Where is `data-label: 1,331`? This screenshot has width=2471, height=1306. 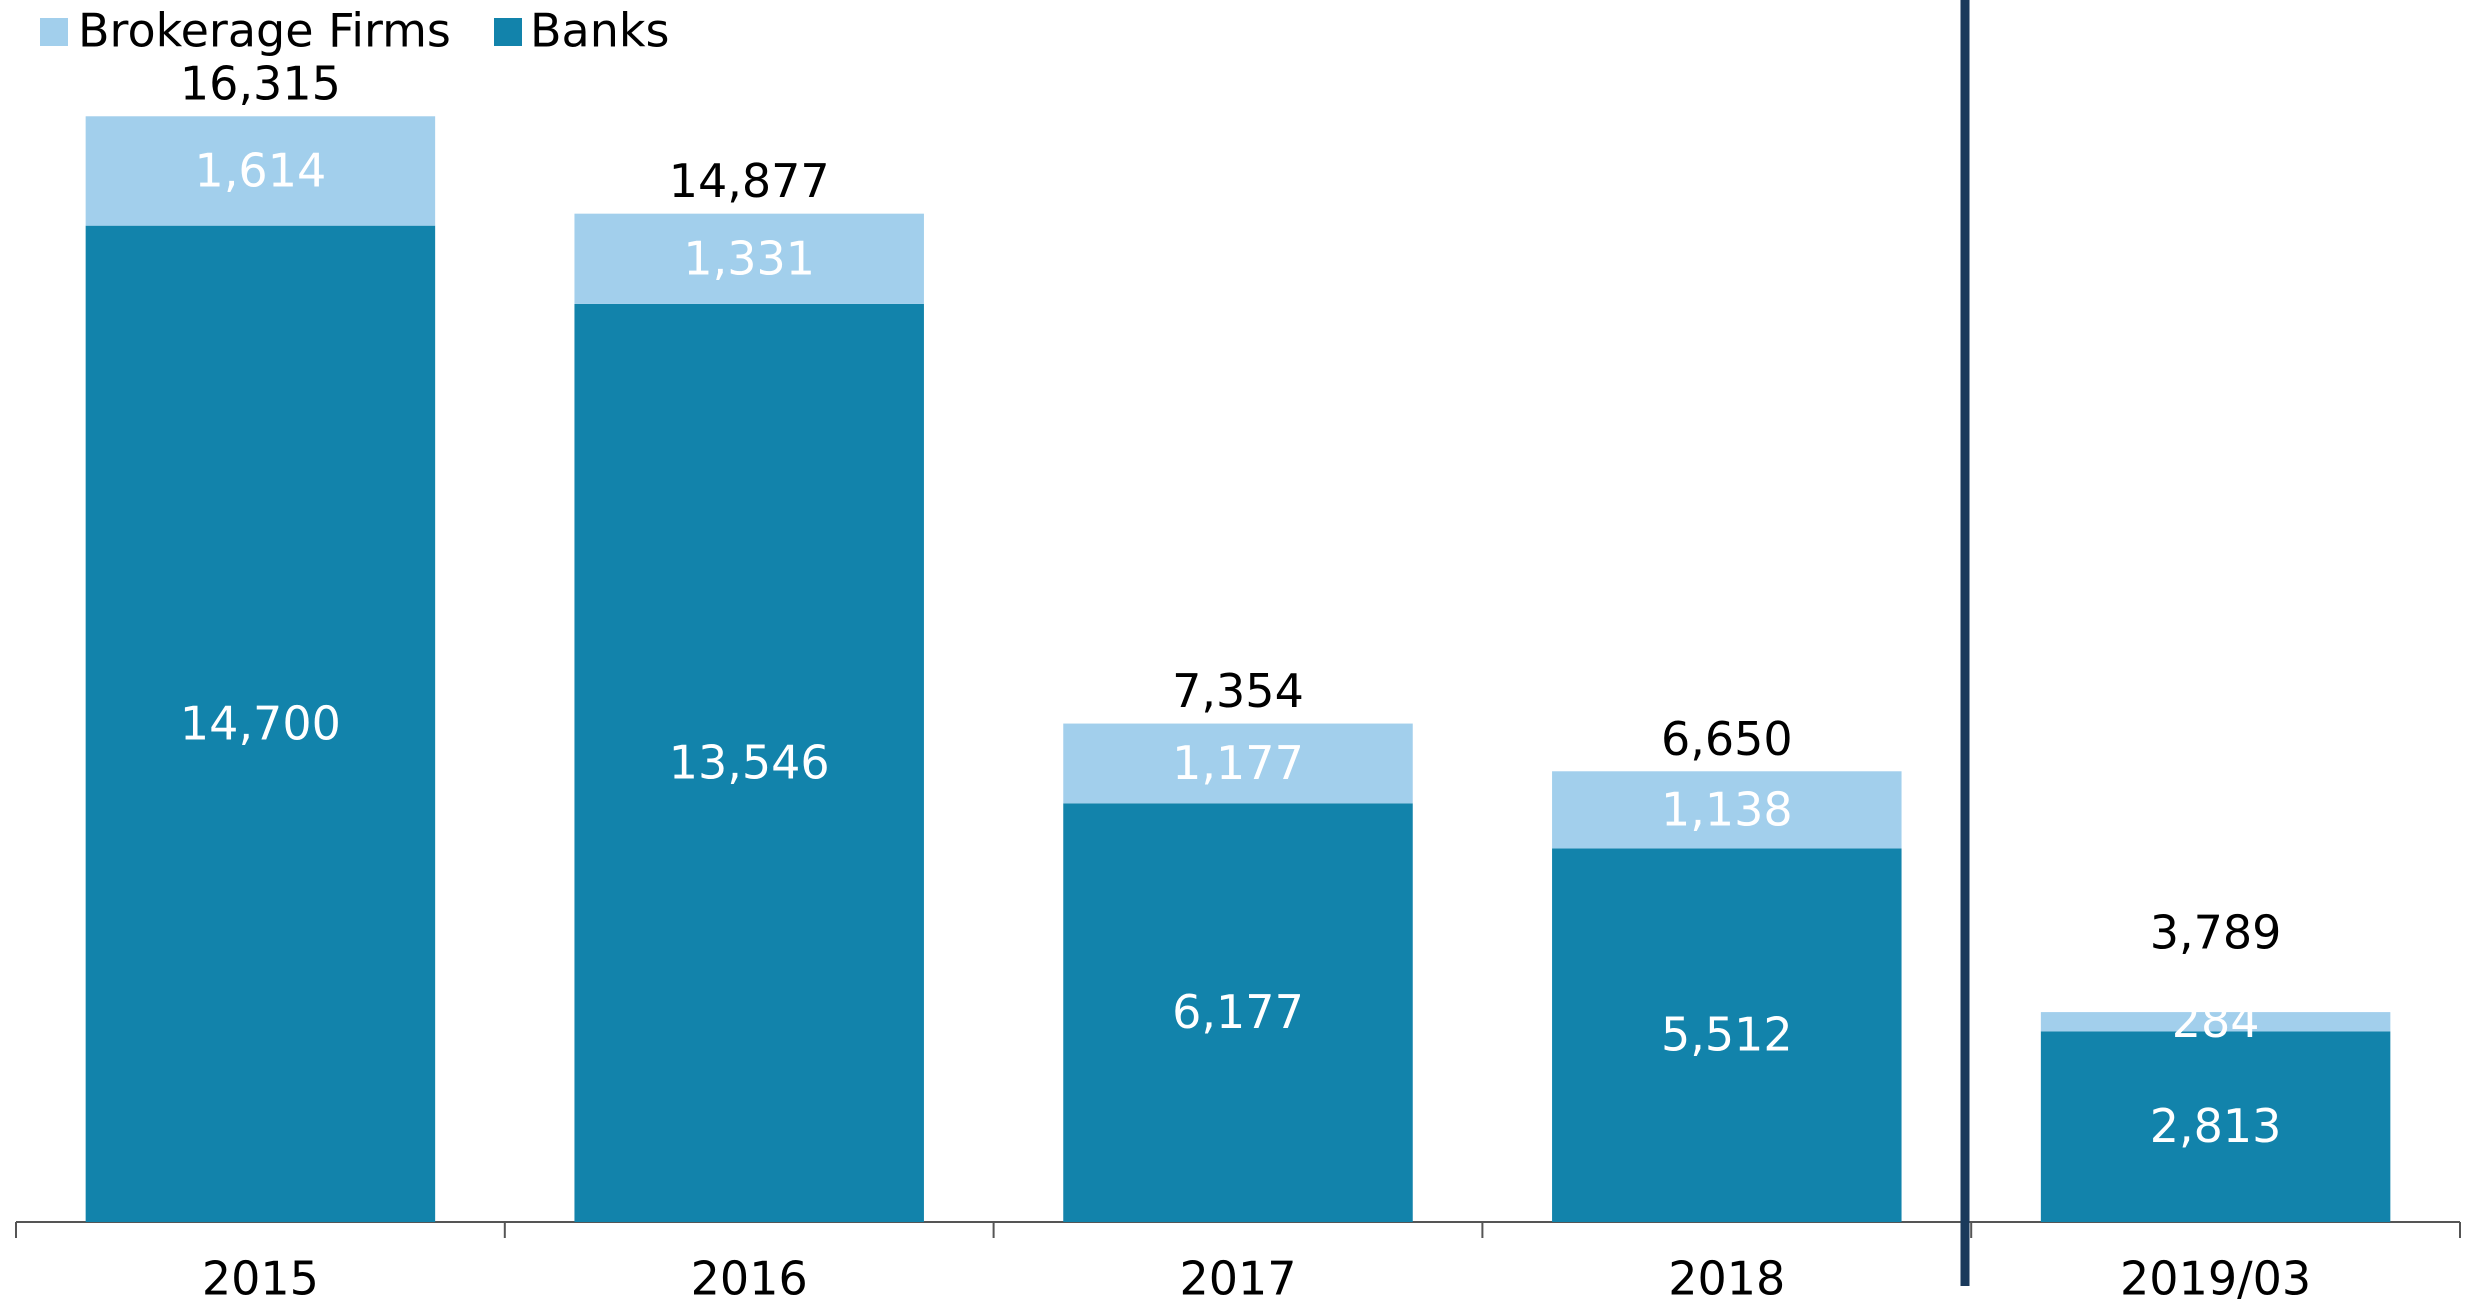 data-label: 1,331 is located at coordinates (749, 258).